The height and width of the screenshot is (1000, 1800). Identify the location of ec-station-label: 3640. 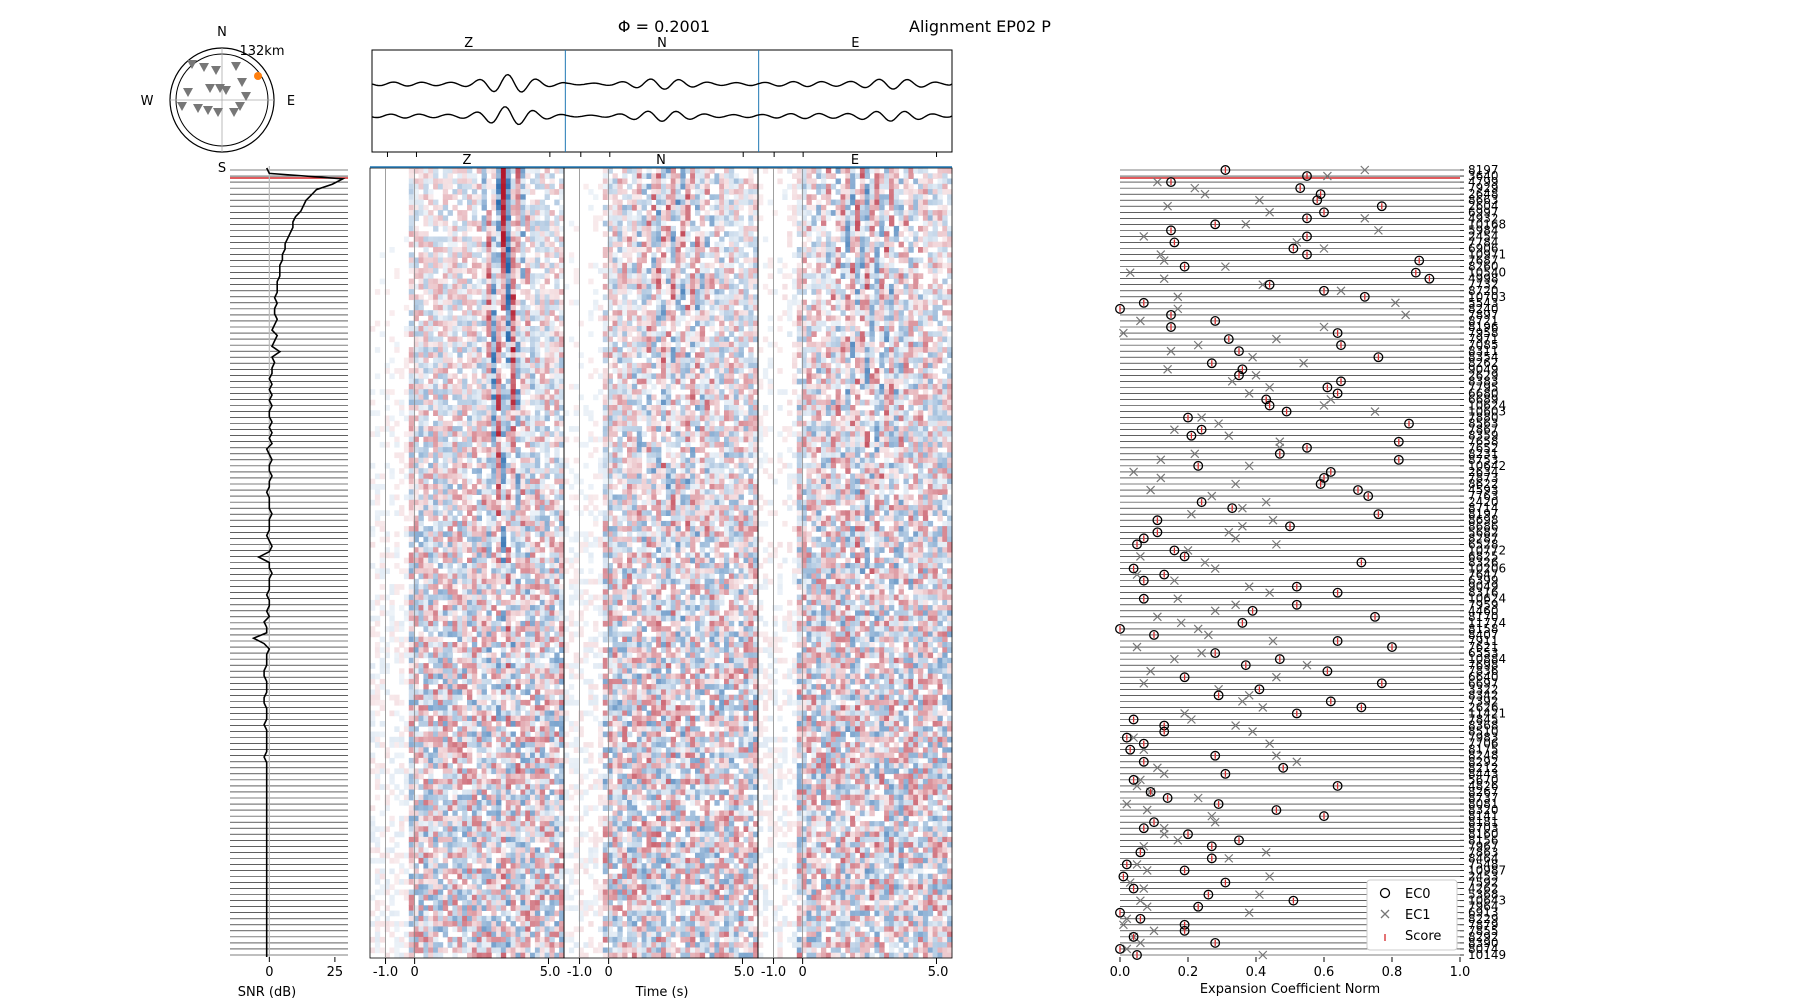
(1483, 176).